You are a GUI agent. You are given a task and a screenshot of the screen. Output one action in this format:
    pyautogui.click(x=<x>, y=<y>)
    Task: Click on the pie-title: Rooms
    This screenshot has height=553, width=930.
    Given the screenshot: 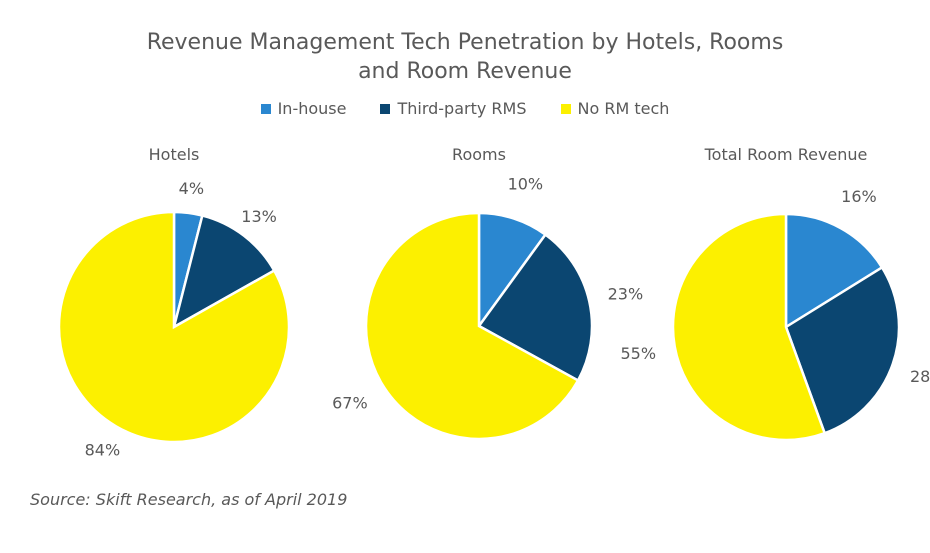 What is the action you would take?
    pyautogui.click(x=479, y=154)
    